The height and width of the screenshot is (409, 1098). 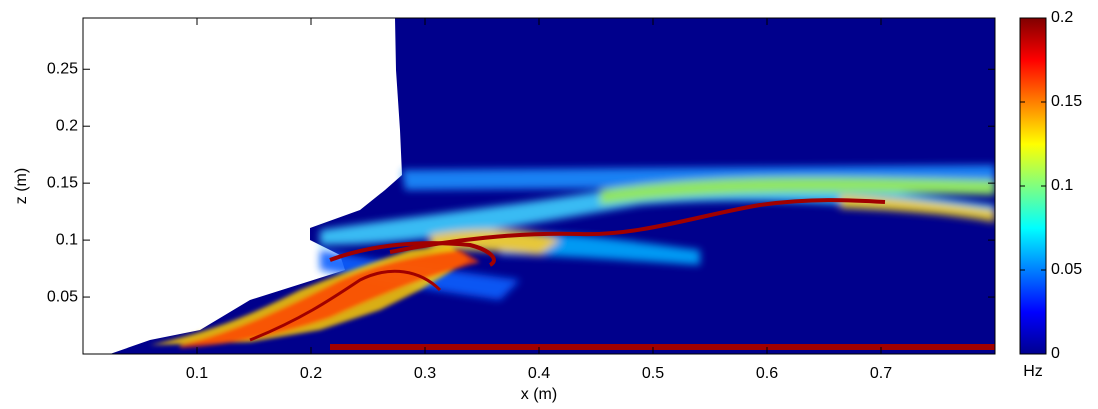 What do you see at coordinates (1066, 269) in the screenshot?
I see `colorbar-tick-label: 0.05` at bounding box center [1066, 269].